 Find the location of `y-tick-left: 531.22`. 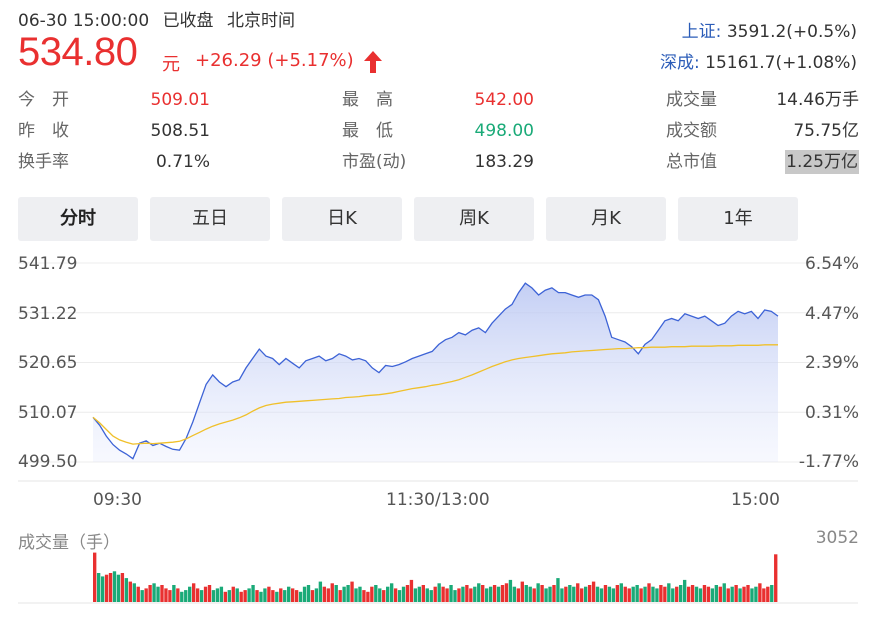

y-tick-left: 531.22 is located at coordinates (48, 314).